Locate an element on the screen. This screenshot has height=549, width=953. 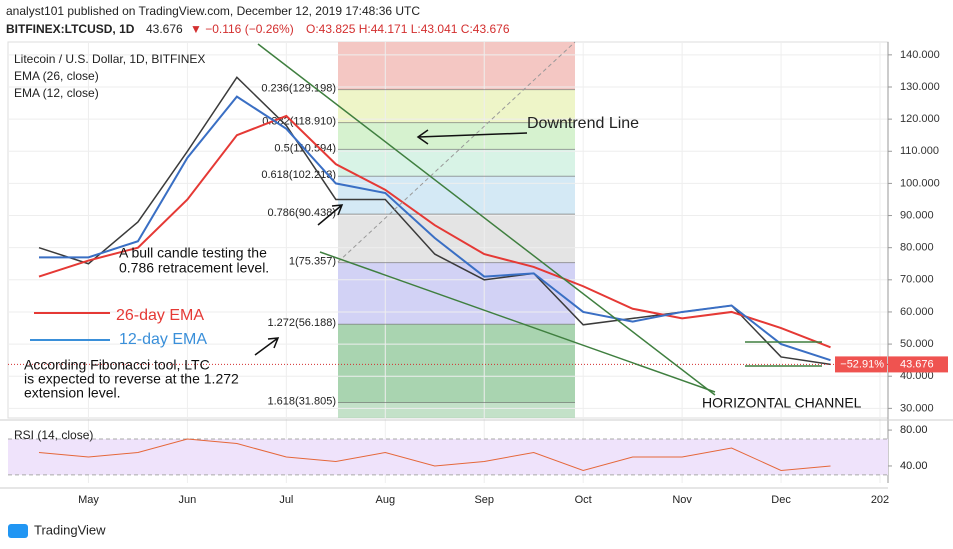
y-tick-label: 90.000 is located at coordinates (917, 215).